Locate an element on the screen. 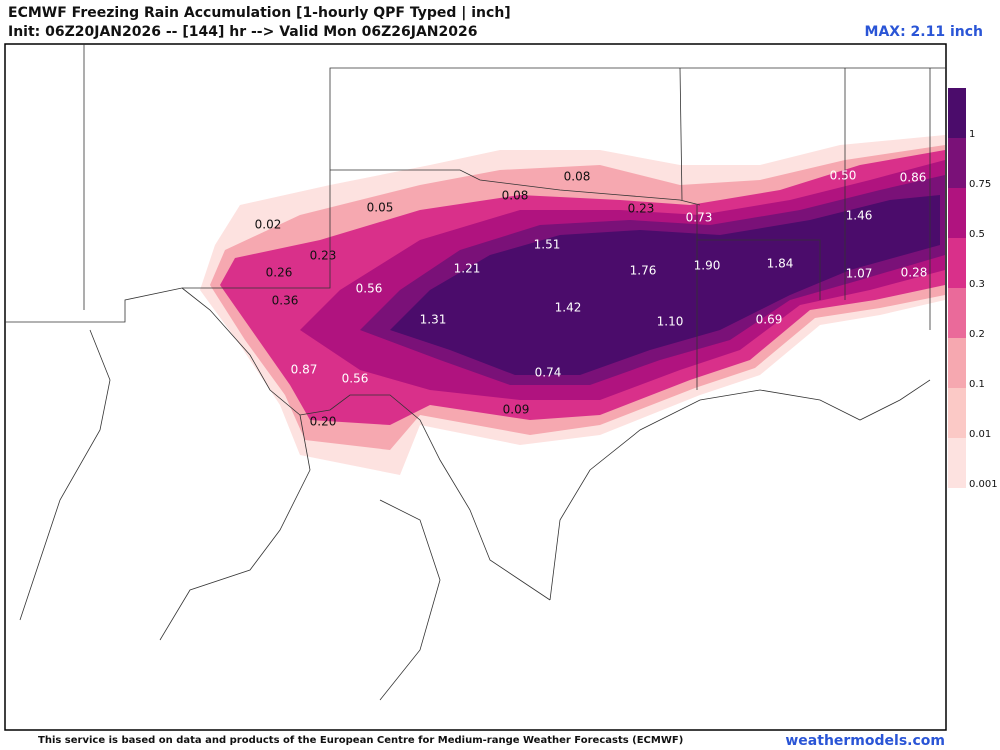 This screenshot has width=1000, height=750. value-label: 1.46 is located at coordinates (859, 216).